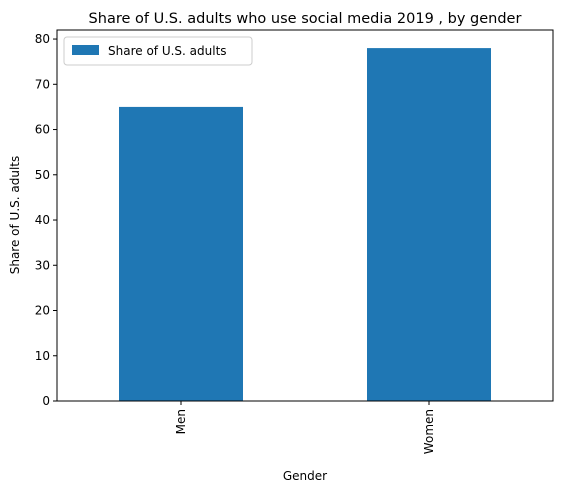  Describe the element at coordinates (46, 401) in the screenshot. I see `y-tick-label: 0` at that location.